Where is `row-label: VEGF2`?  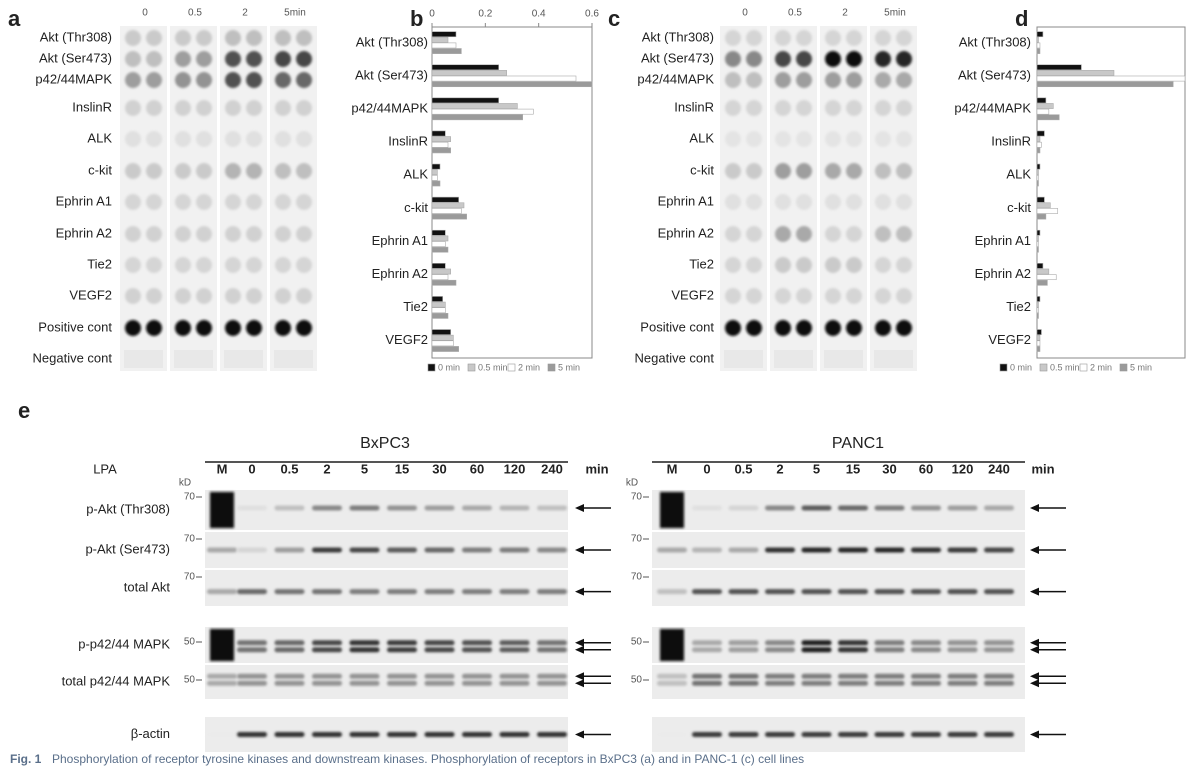 row-label: VEGF2 is located at coordinates (692, 294).